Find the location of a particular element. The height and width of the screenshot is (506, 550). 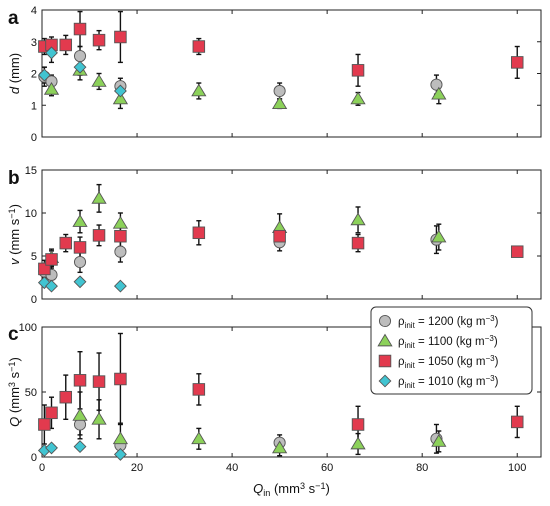

y-axis-label: v (mm s−1) is located at coordinates (14, 234).